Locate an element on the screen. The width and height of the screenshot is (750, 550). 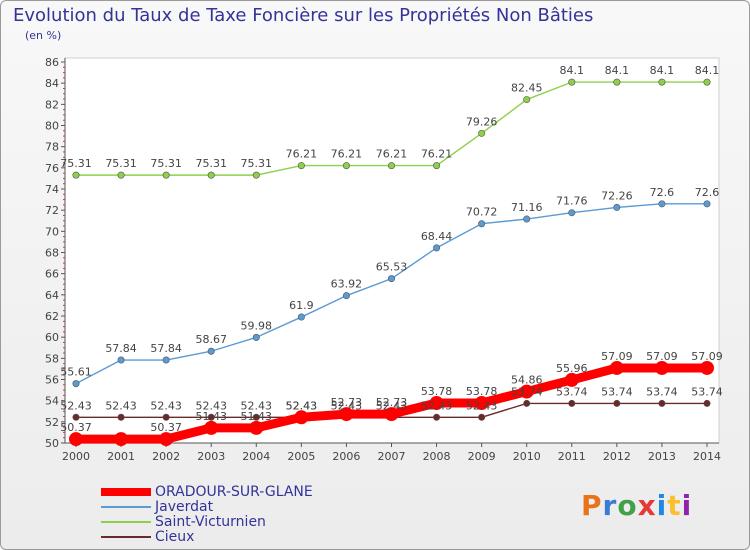
data-label: 54.86 is located at coordinates (527, 380).